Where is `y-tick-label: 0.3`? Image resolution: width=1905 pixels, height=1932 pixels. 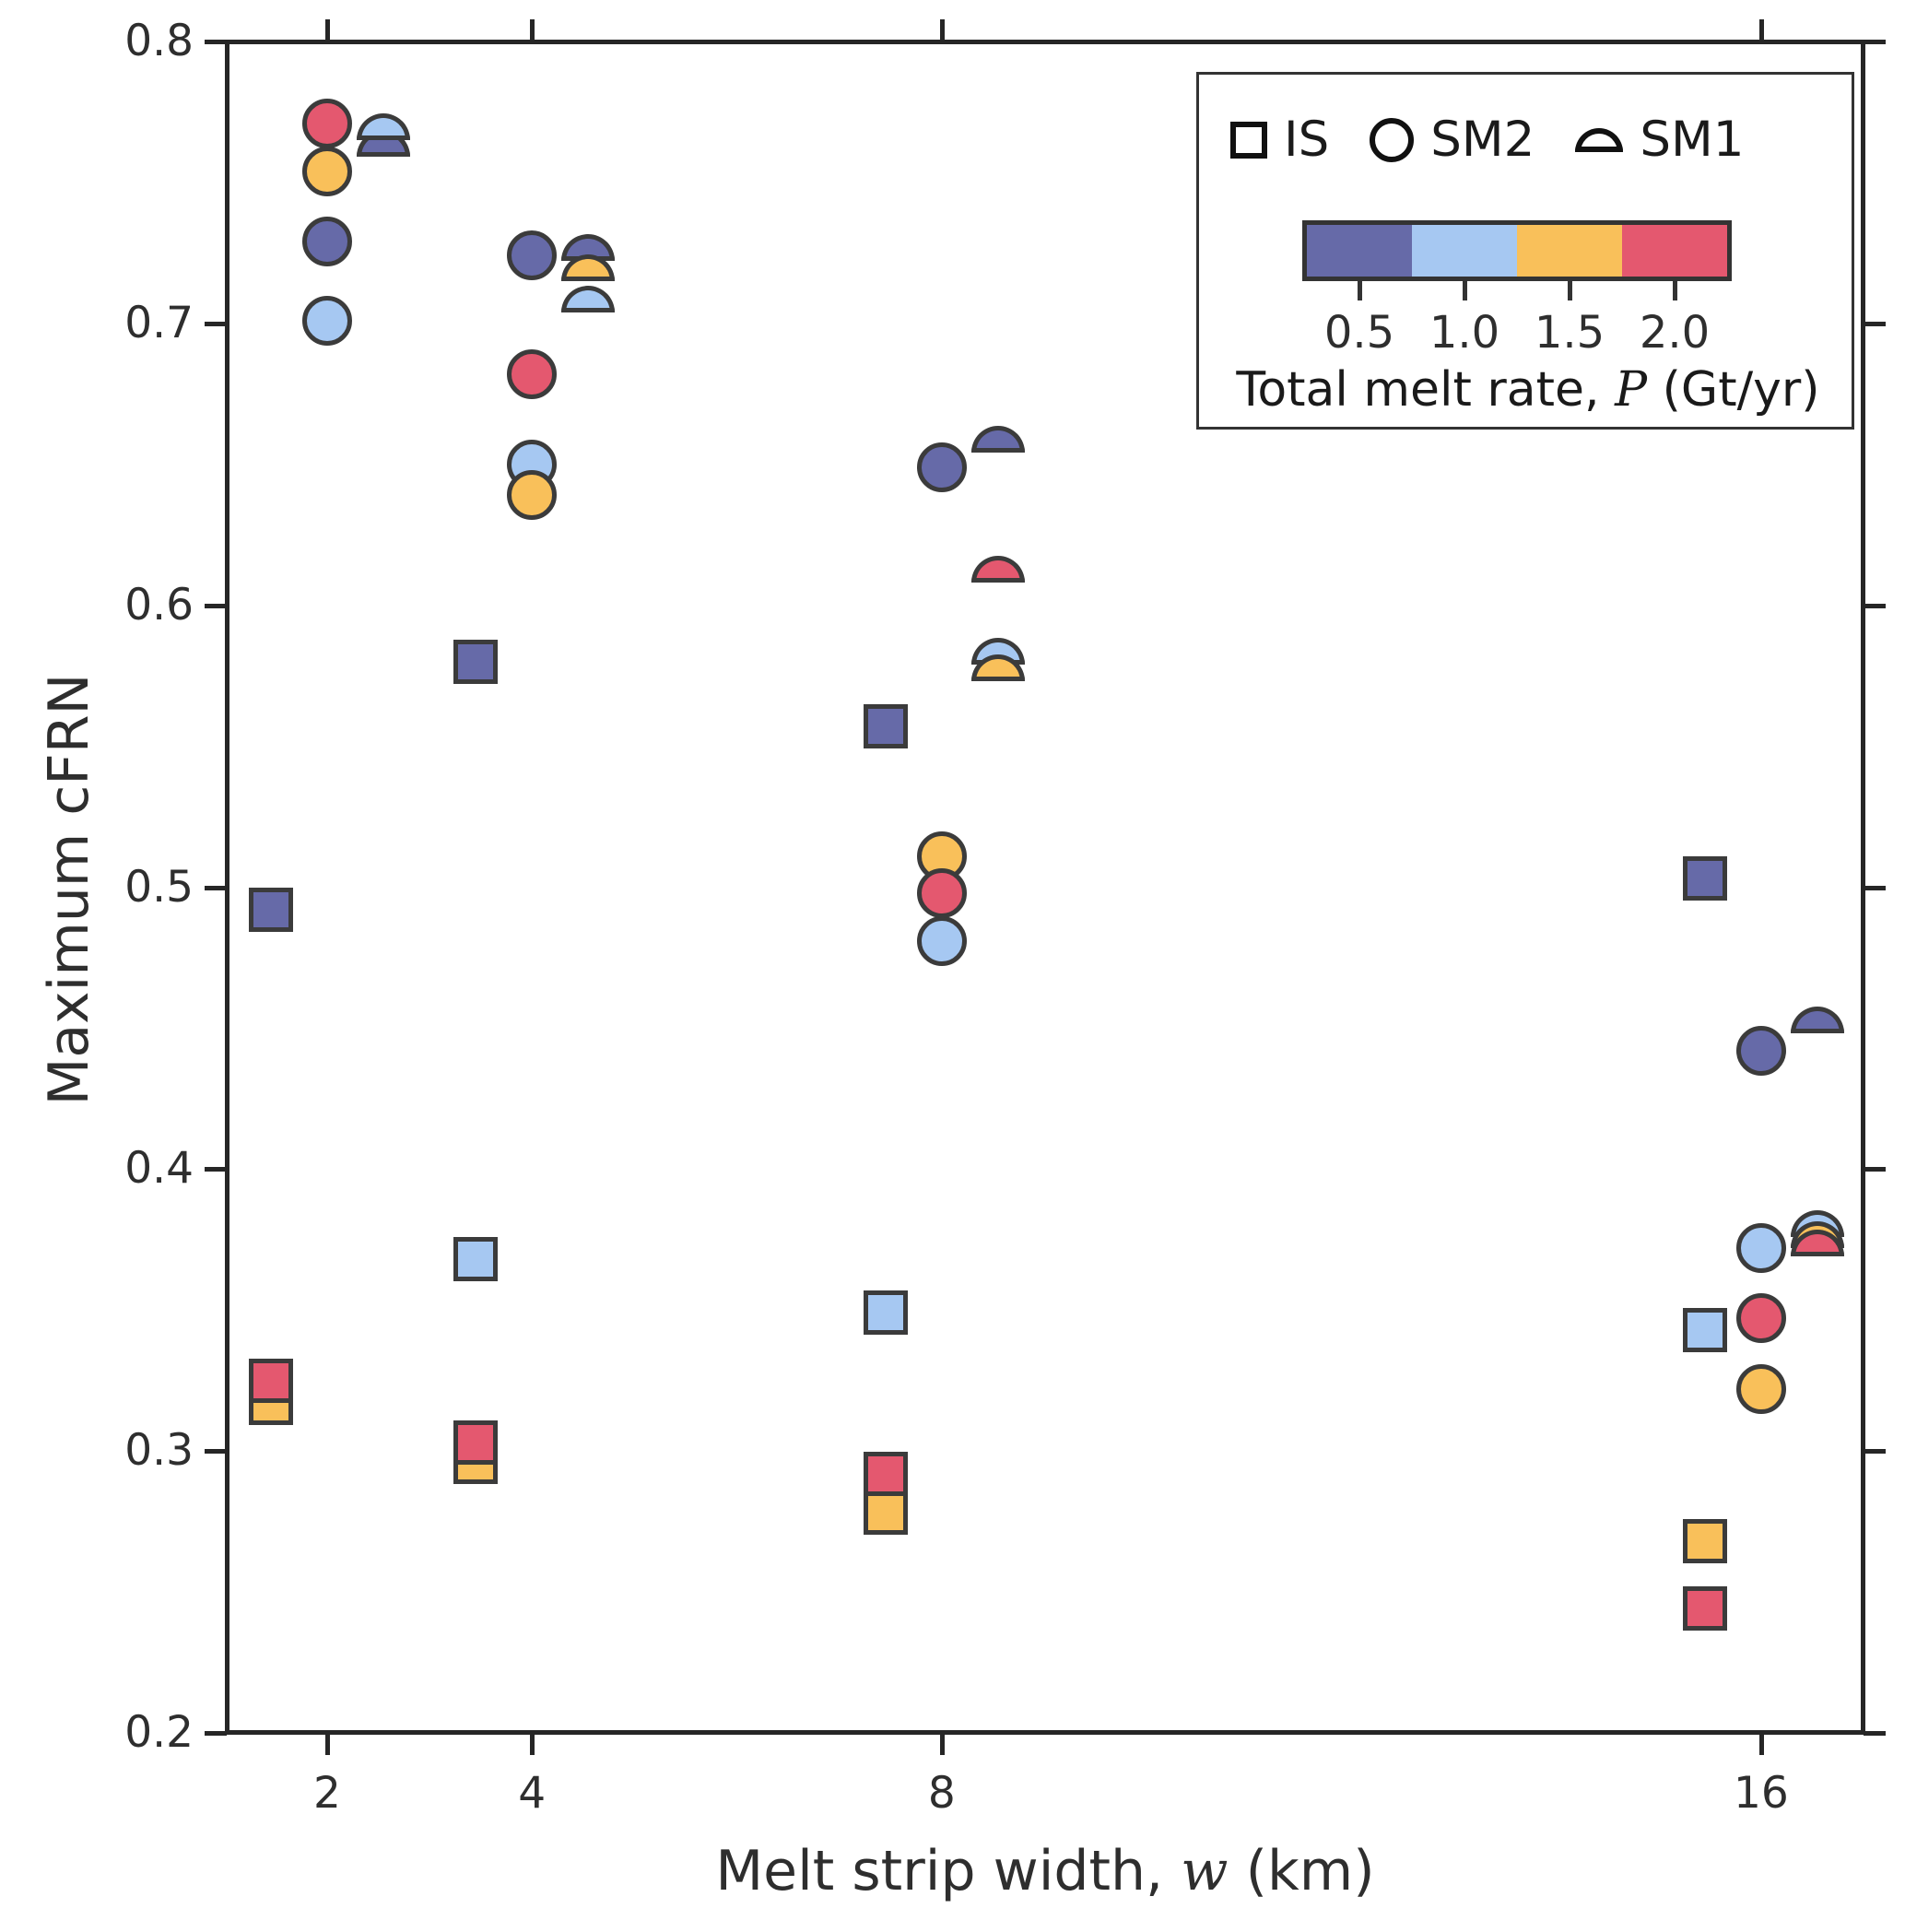
y-tick-label: 0.3 is located at coordinates (159, 1451).